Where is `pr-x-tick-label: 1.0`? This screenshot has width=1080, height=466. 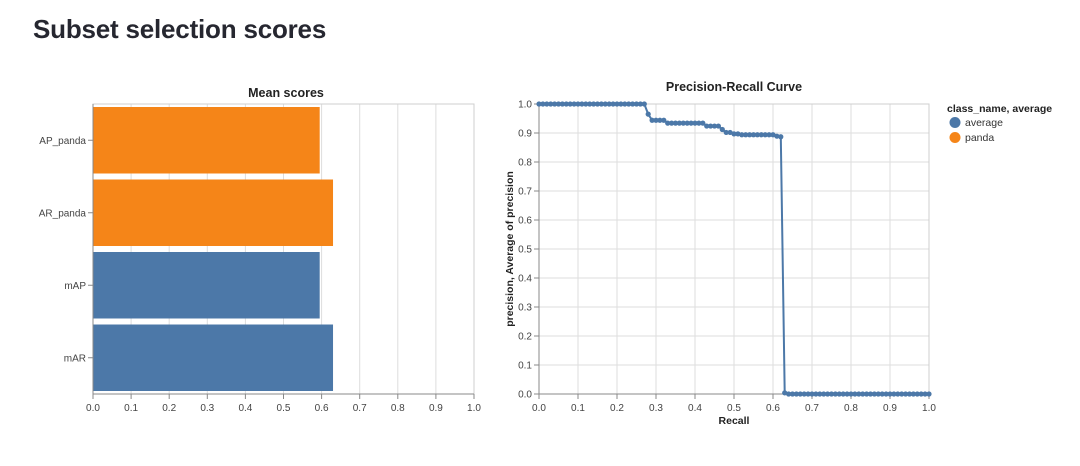
pr-x-tick-label: 1.0 is located at coordinates (929, 408).